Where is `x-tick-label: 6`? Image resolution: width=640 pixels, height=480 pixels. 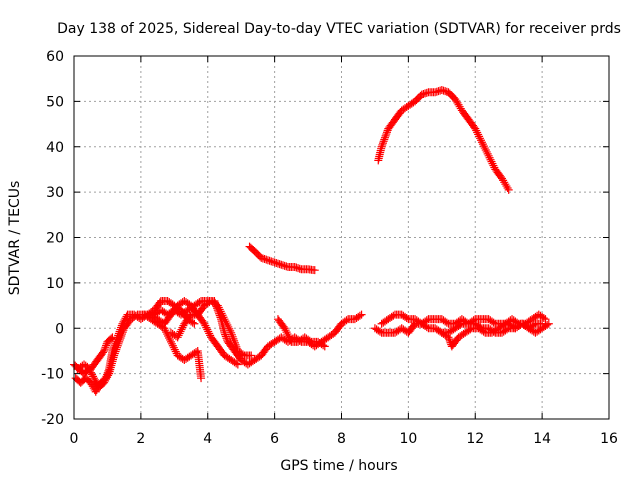 x-tick-label: 6 is located at coordinates (274, 439).